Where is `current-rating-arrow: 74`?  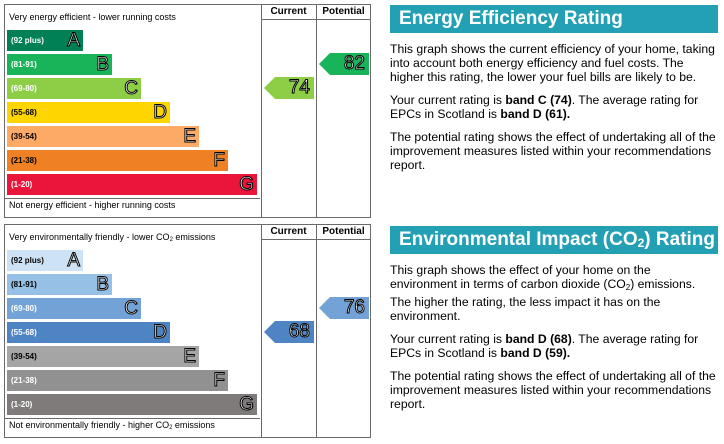
current-rating-arrow: 74 is located at coordinates (289, 88).